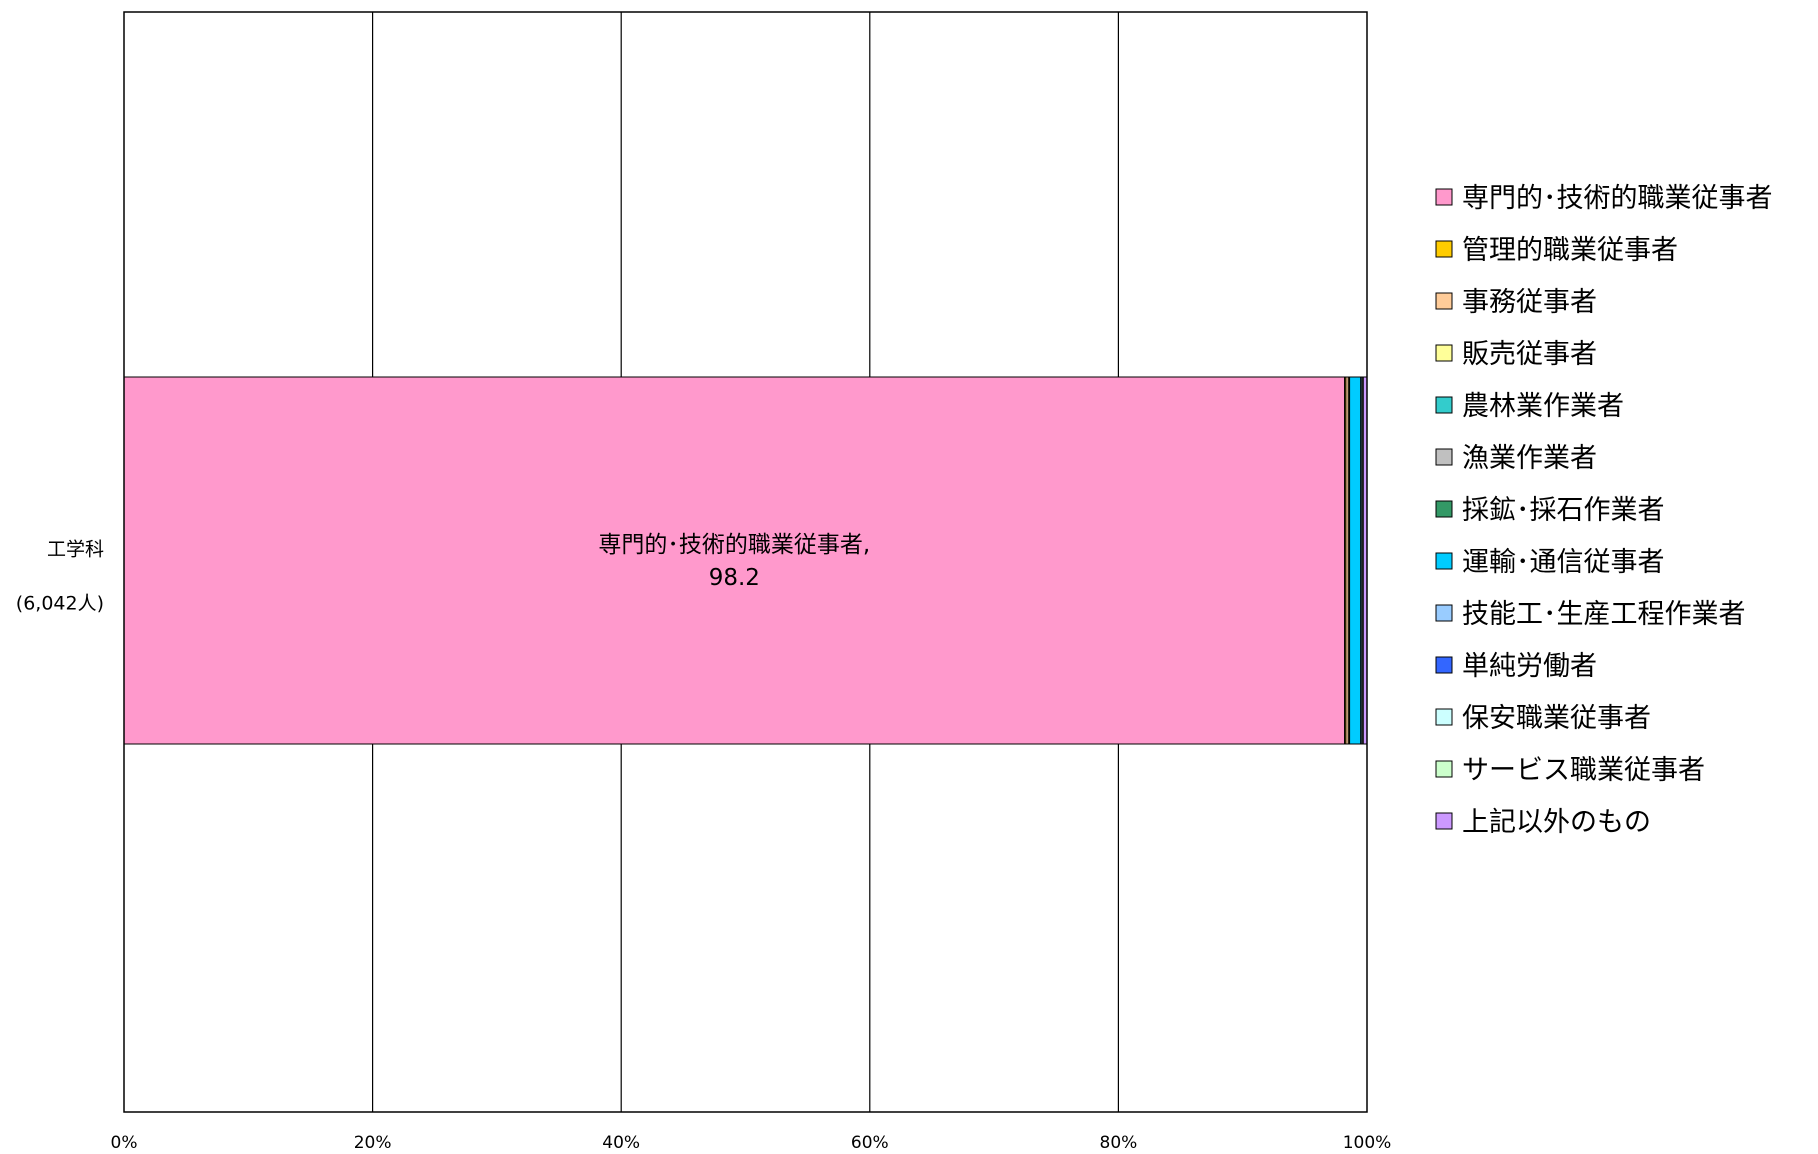  What do you see at coordinates (1367, 1143) in the screenshot?
I see `x-tick-label: 100%` at bounding box center [1367, 1143].